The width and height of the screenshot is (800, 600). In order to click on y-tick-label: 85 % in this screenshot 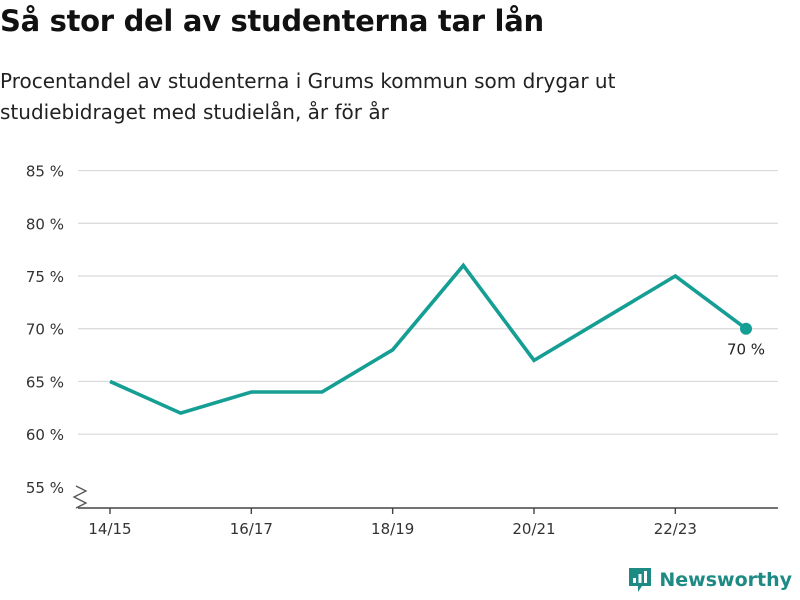, I will do `click(45, 172)`.